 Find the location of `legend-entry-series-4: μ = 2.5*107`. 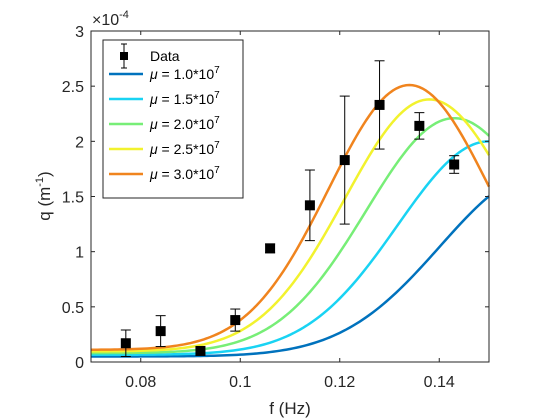

legend-entry-series-4: μ = 2.5*107 is located at coordinates (164, 148).